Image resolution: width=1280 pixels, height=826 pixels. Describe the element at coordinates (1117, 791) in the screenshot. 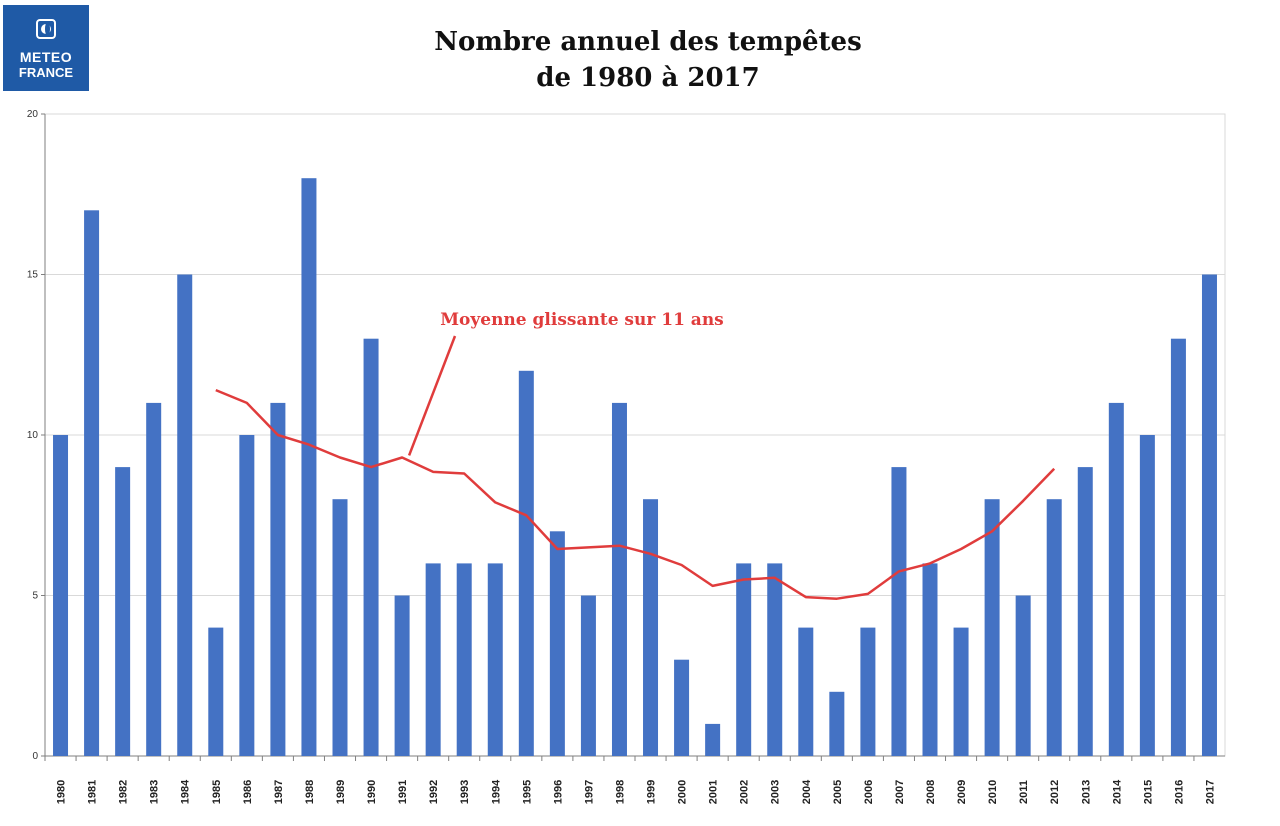

I see `x-tick-label: 2014` at that location.